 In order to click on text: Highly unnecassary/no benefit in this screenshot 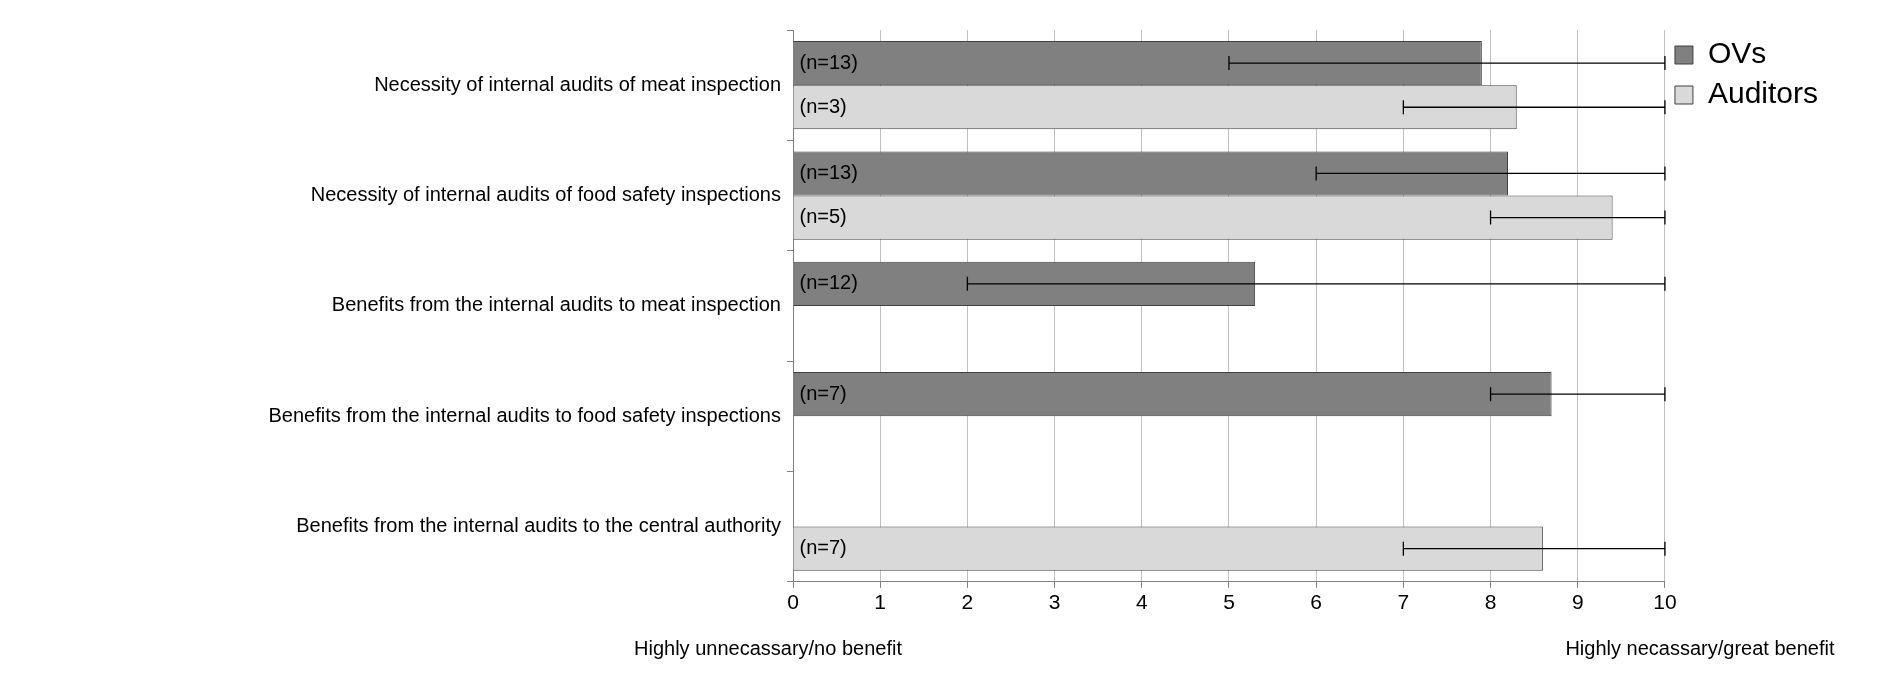, I will do `click(768, 648)`.